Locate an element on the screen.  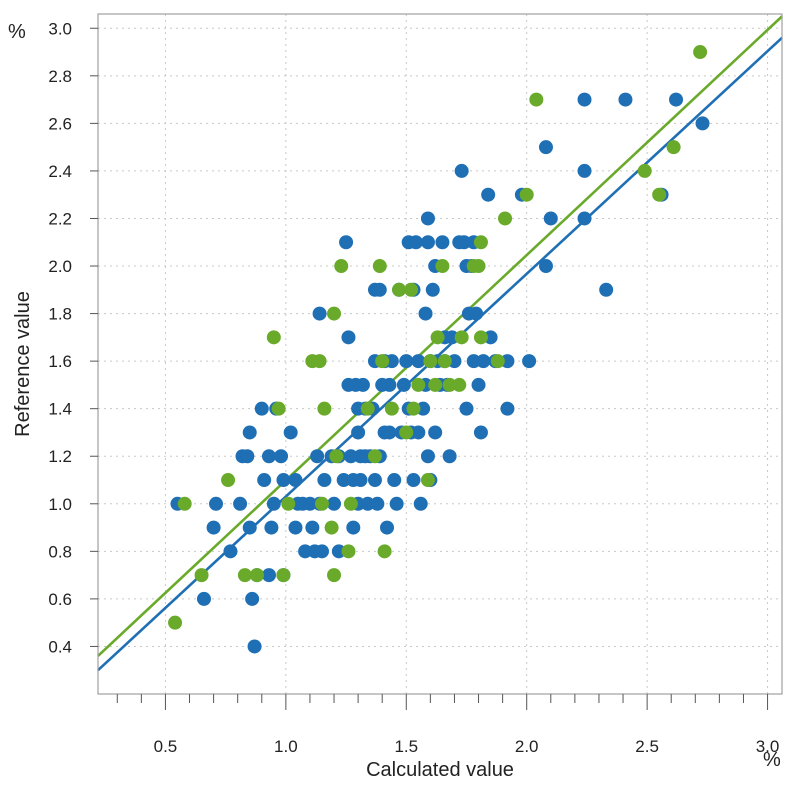
y-tick-label: 1.8 is located at coordinates (60, 314).